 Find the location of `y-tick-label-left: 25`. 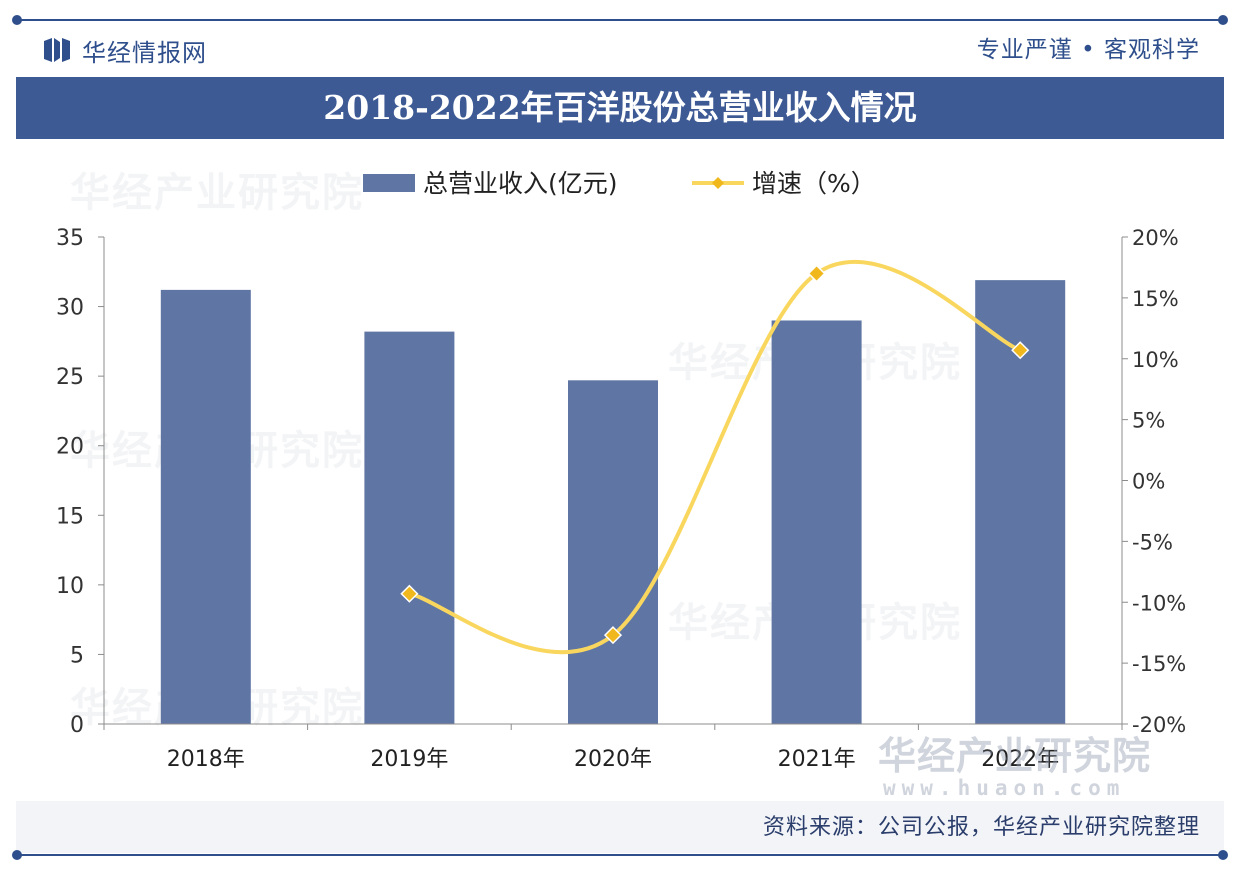

y-tick-label-left: 25 is located at coordinates (70, 377).